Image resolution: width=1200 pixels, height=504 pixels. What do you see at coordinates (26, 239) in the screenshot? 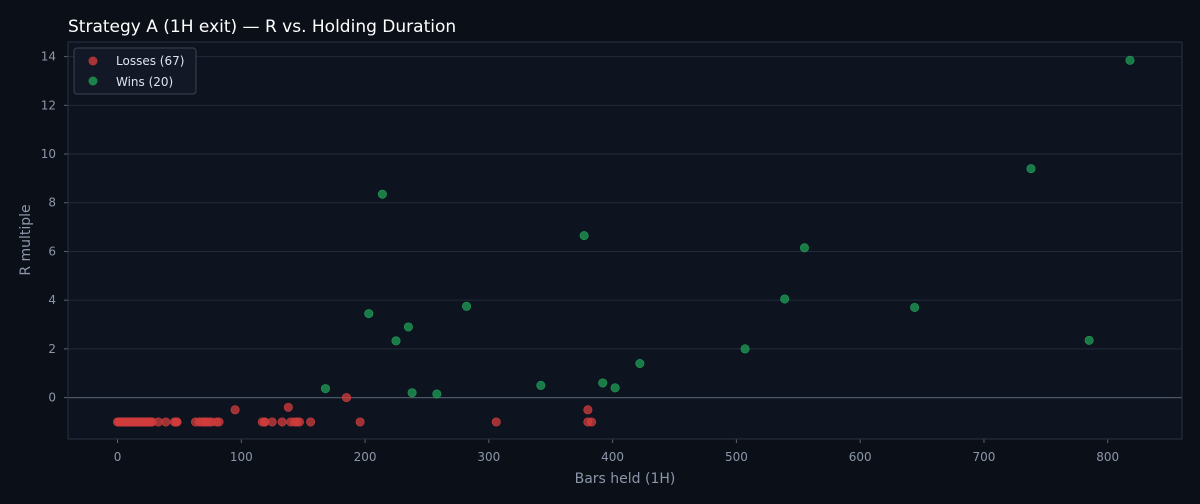
I see `y-axis-label: R multiple` at bounding box center [26, 239].